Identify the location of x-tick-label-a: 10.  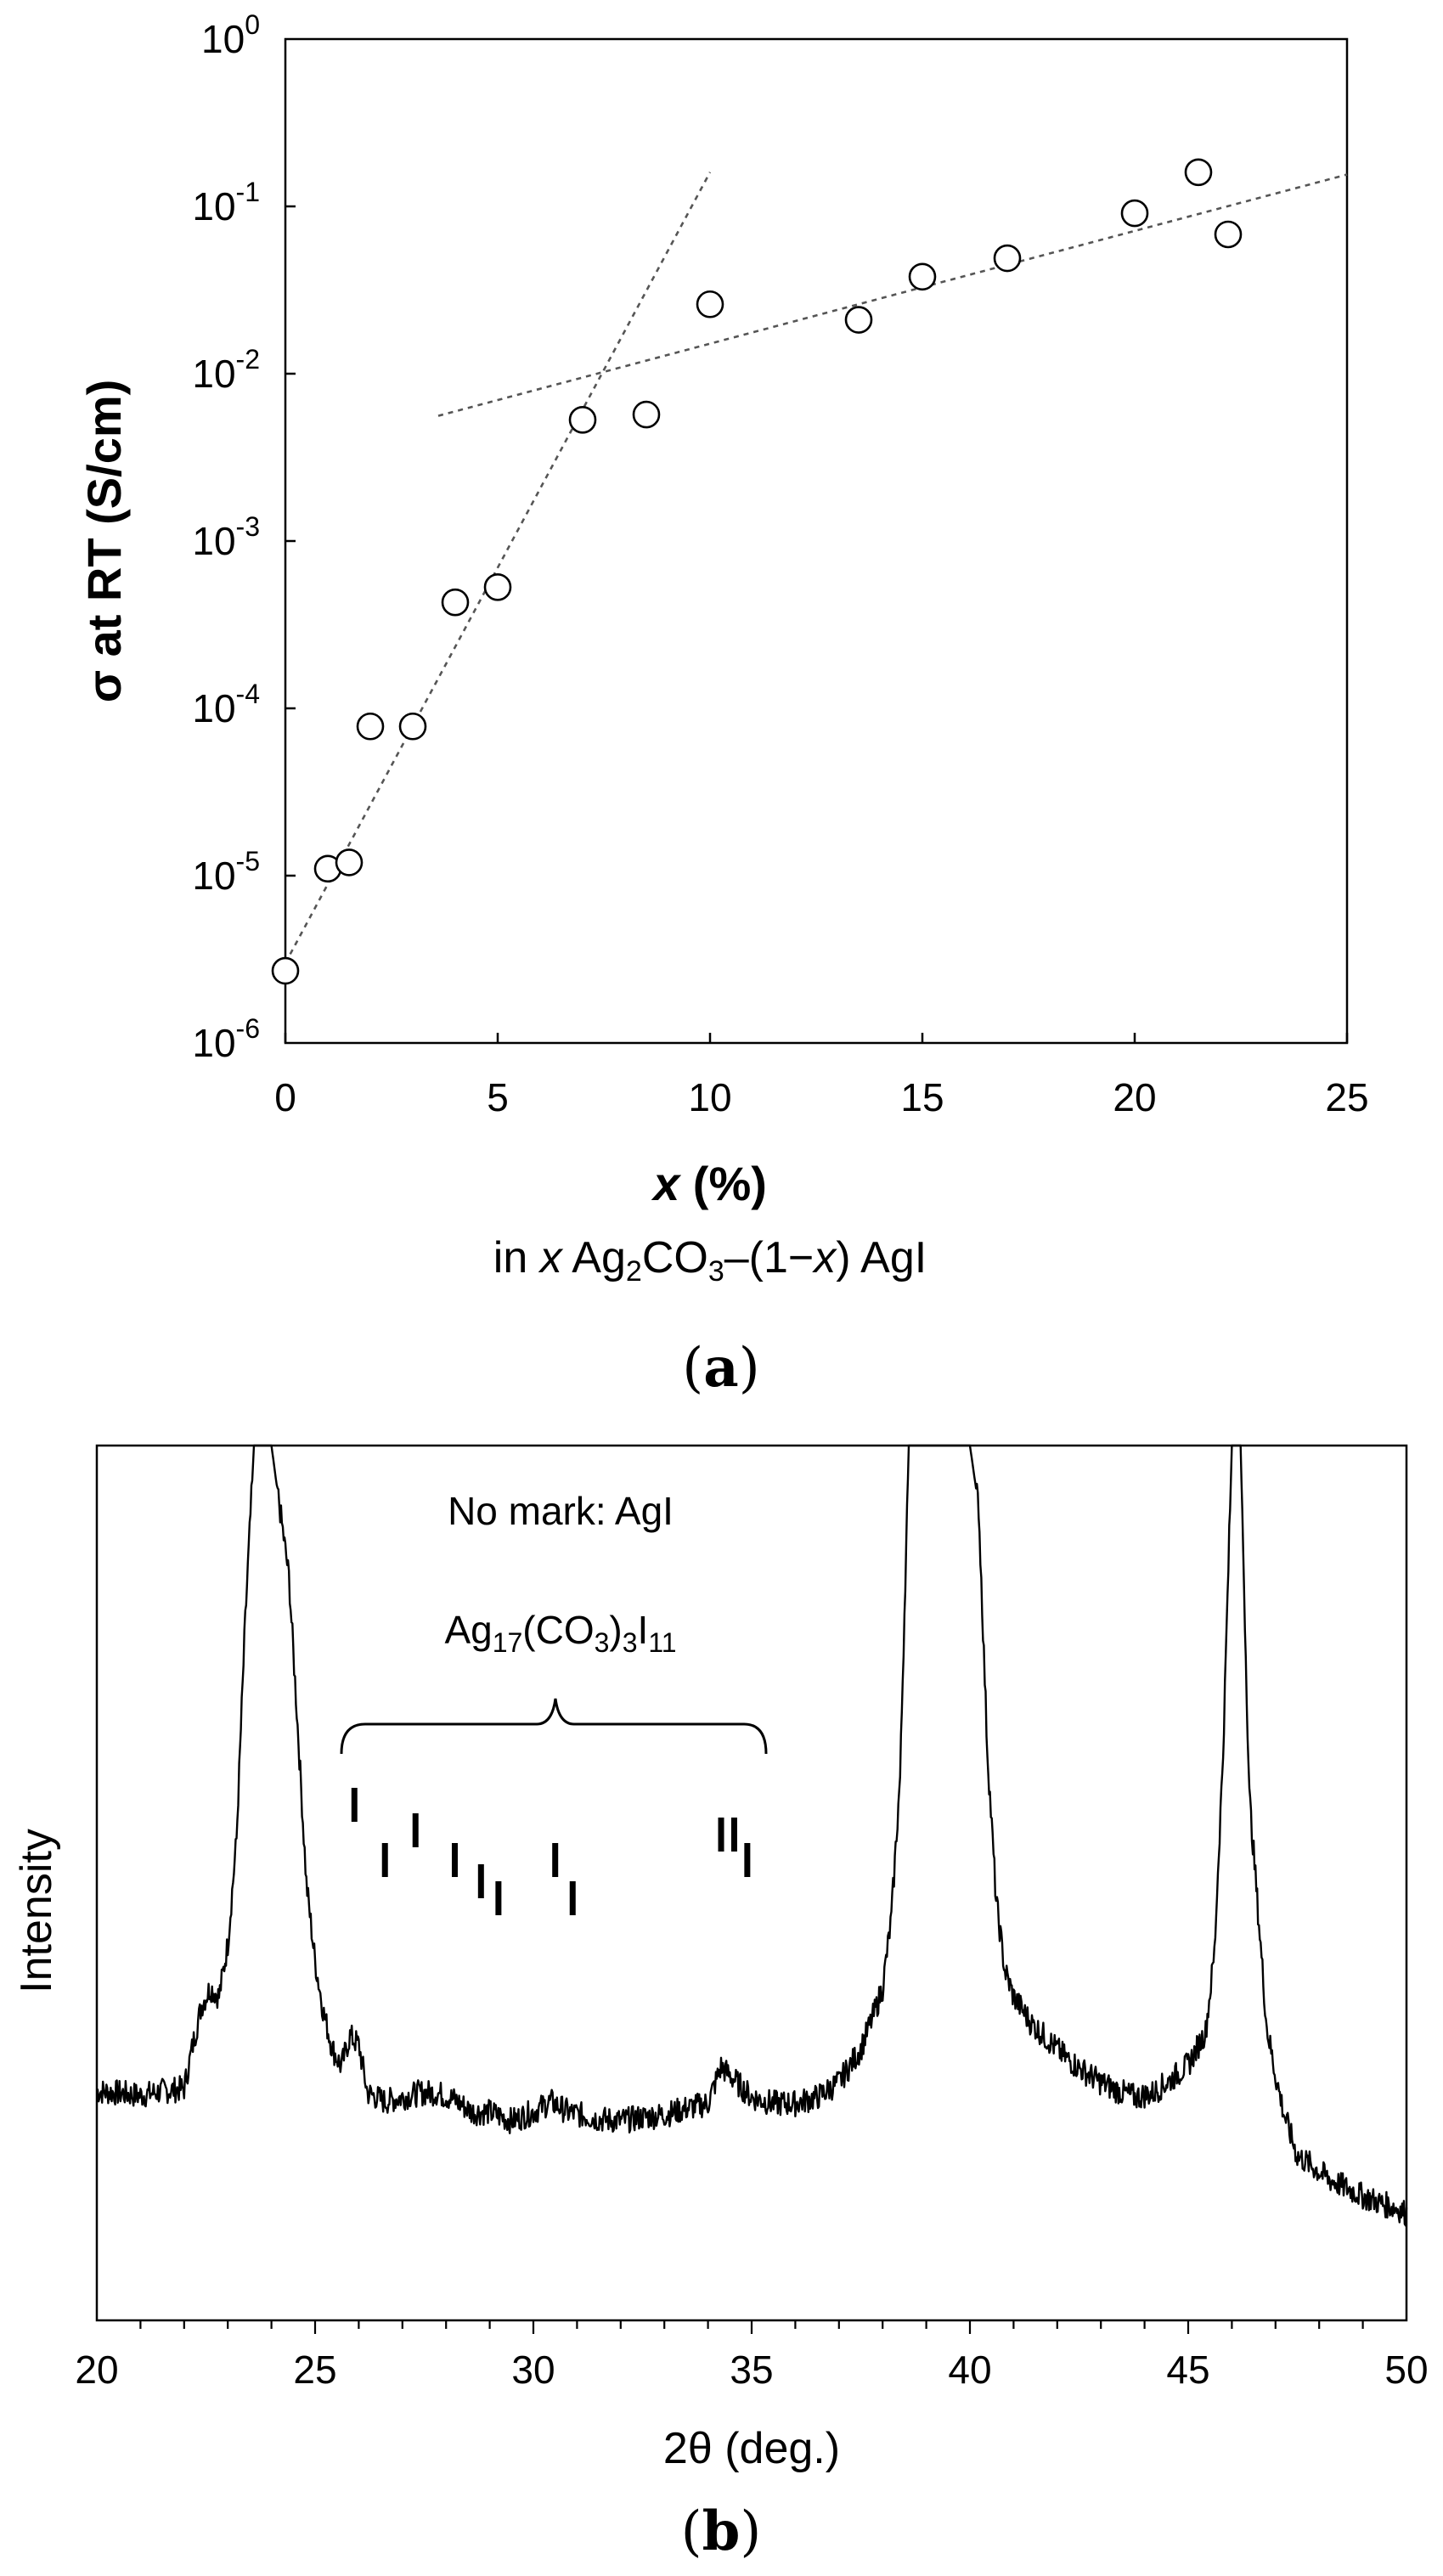
(709, 1097).